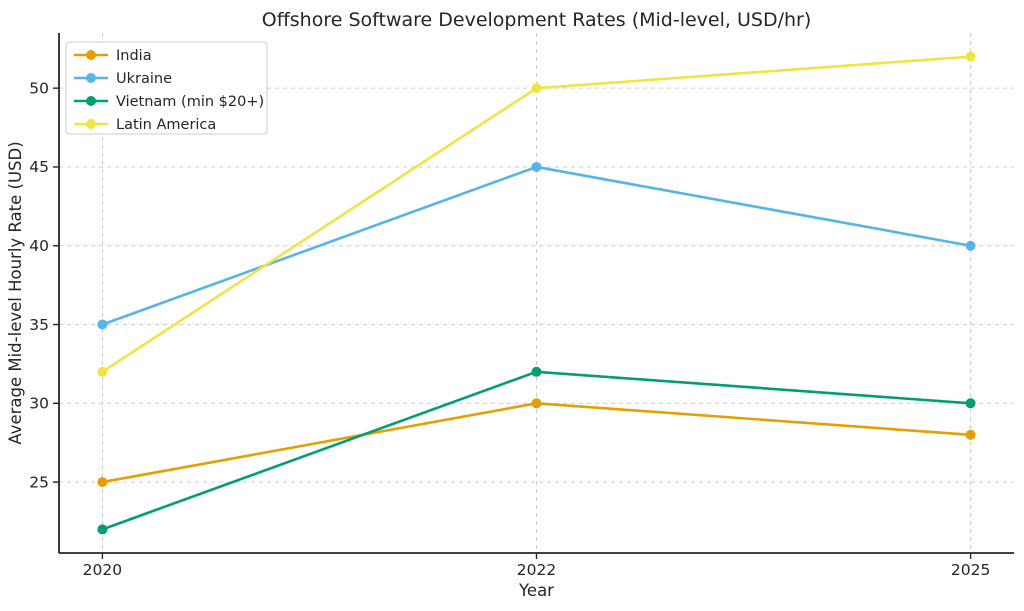 The image size is (1024, 611). I want to click on data-point-india-2020, so click(102, 482).